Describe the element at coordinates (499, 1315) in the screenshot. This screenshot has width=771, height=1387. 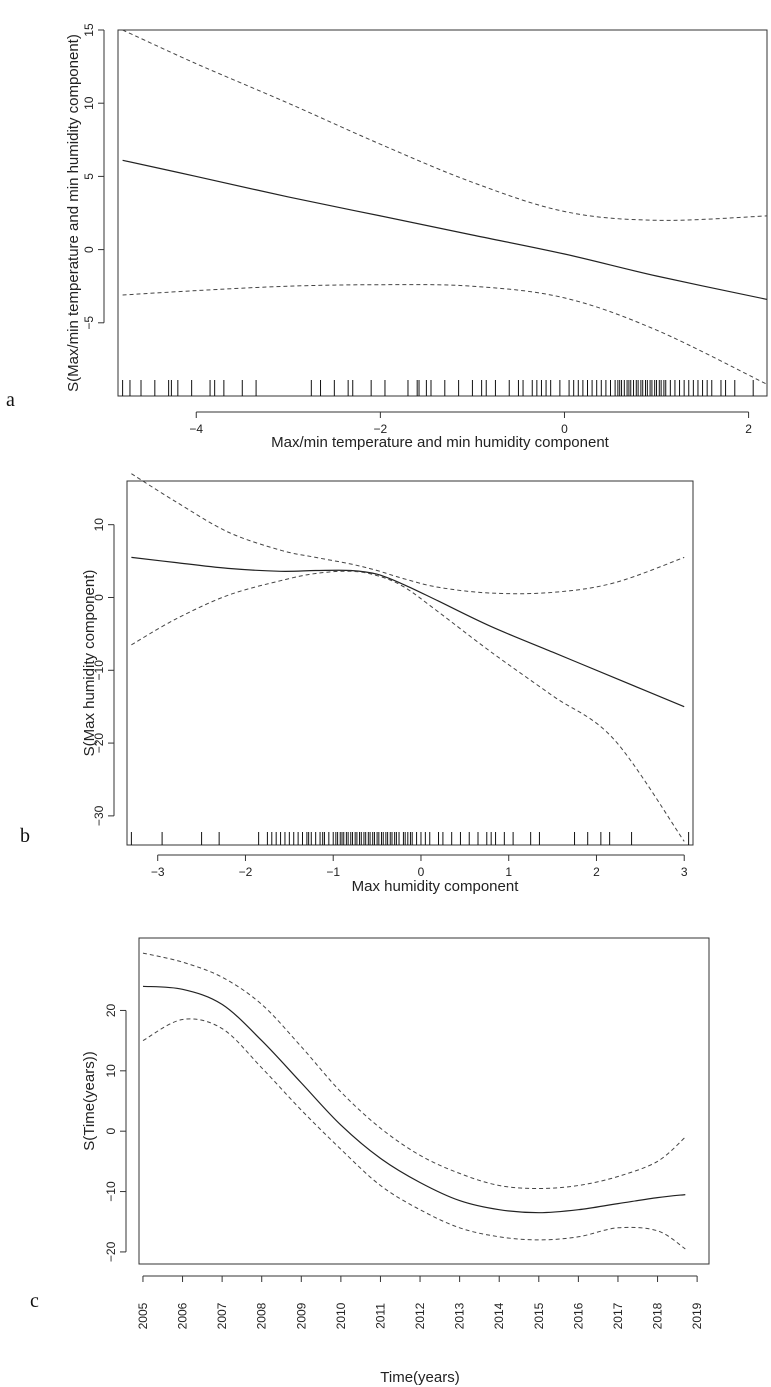
I see `x-tick-label: 2014` at that location.